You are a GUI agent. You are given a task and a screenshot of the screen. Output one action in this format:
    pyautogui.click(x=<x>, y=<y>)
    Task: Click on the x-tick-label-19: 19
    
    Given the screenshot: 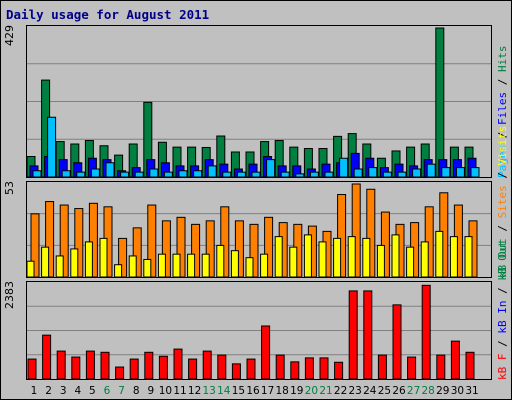 What is the action you would take?
    pyautogui.click(x=296, y=391)
    